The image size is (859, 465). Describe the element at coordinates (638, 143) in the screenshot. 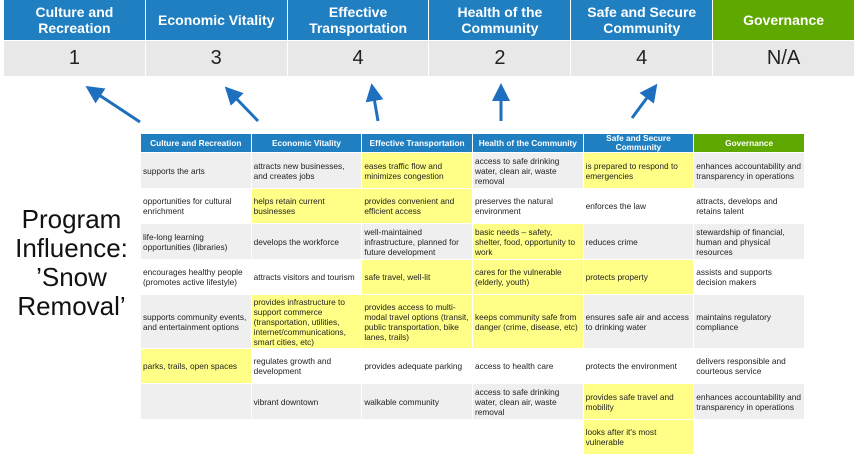

I see `table-header: Safe and Secure Community` at that location.